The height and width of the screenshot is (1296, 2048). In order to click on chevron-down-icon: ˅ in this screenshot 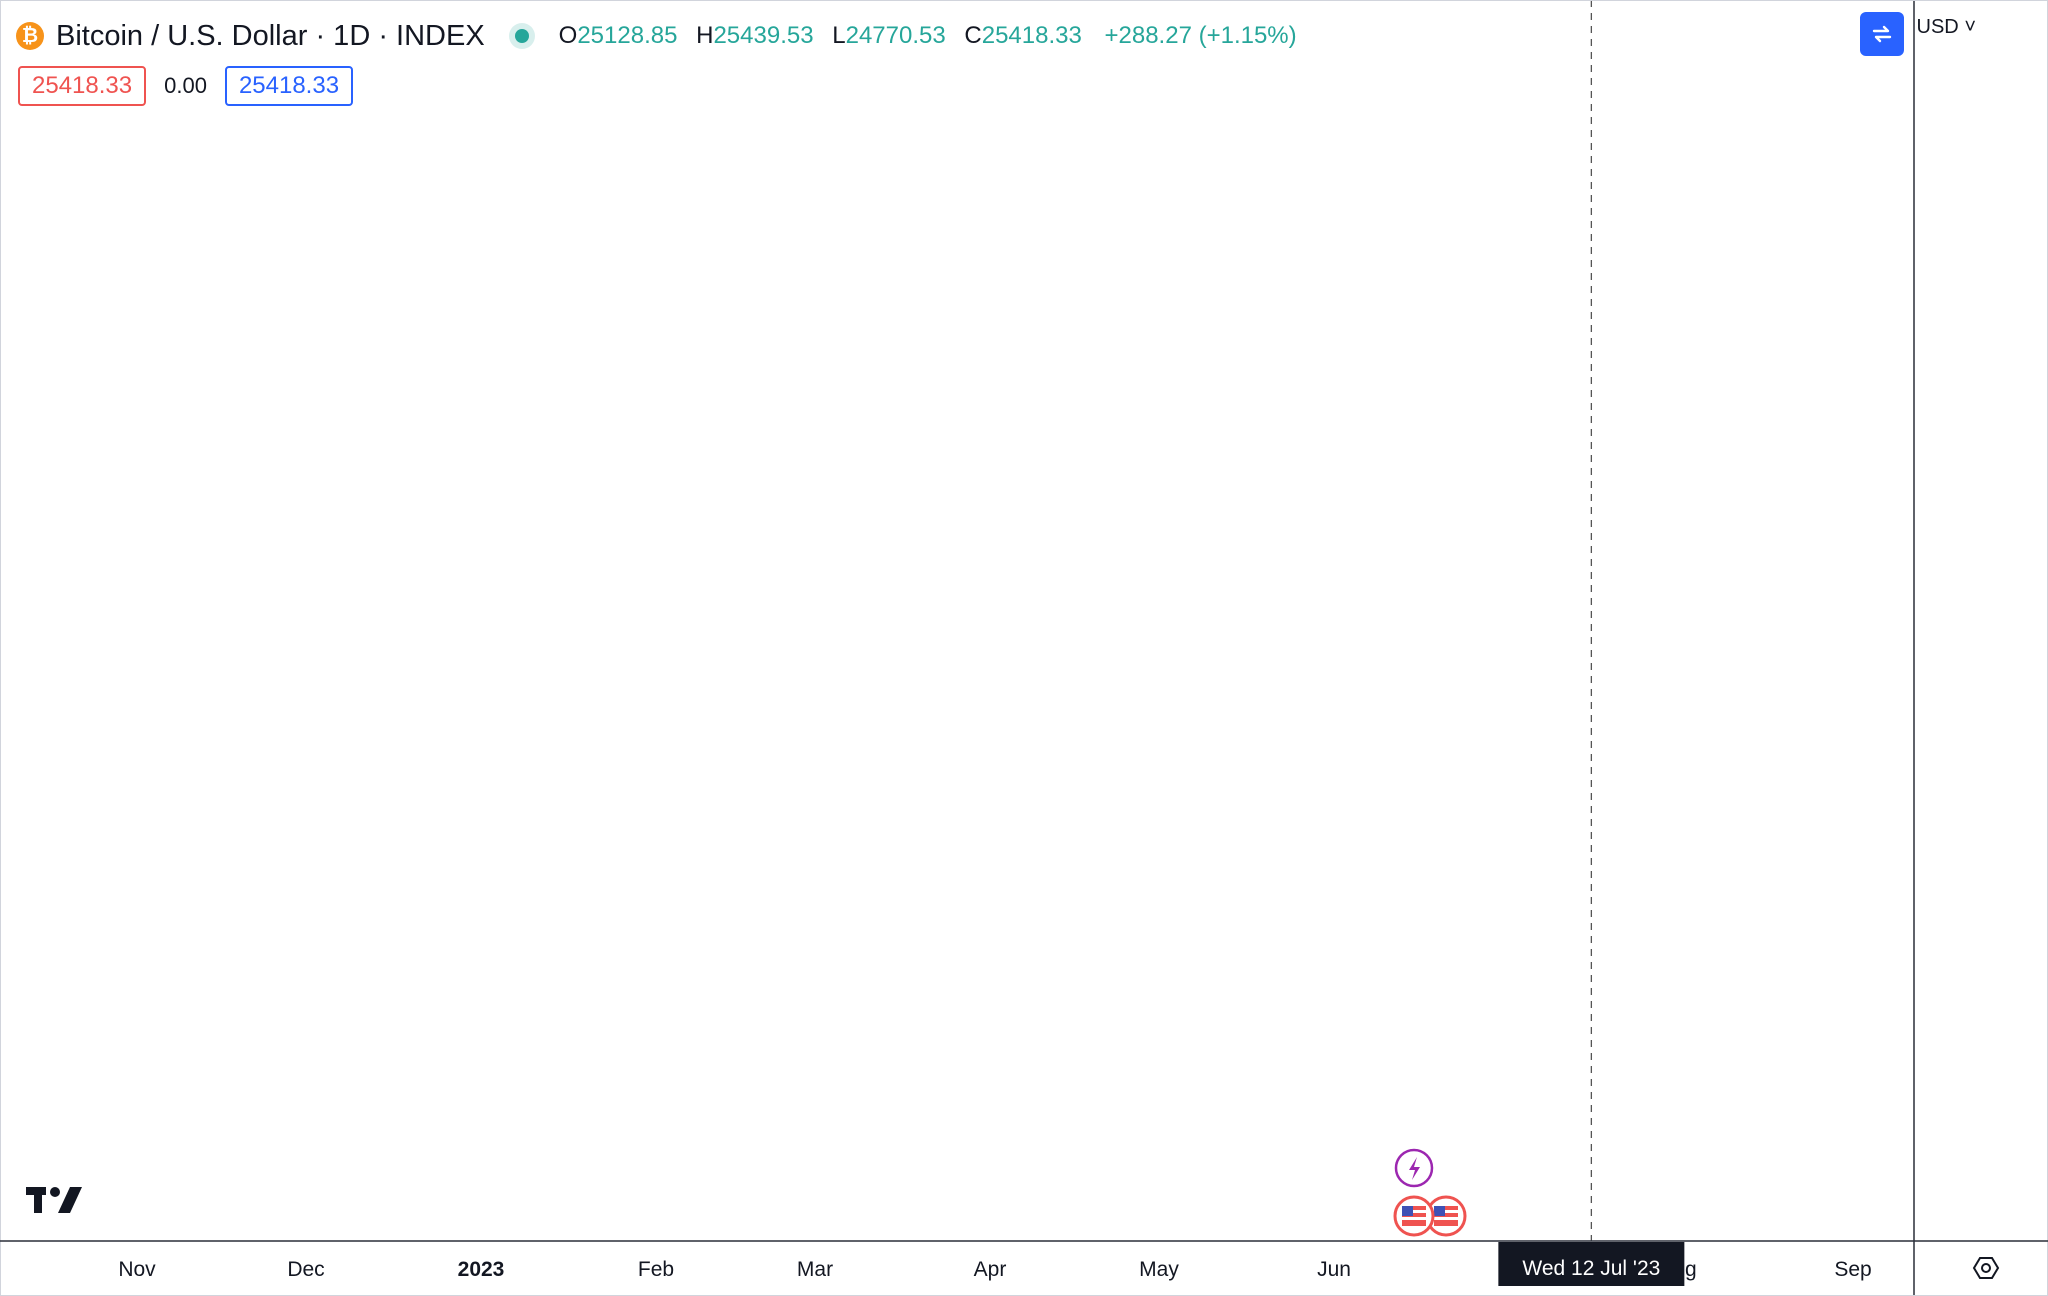, I will do `click(1970, 27)`.